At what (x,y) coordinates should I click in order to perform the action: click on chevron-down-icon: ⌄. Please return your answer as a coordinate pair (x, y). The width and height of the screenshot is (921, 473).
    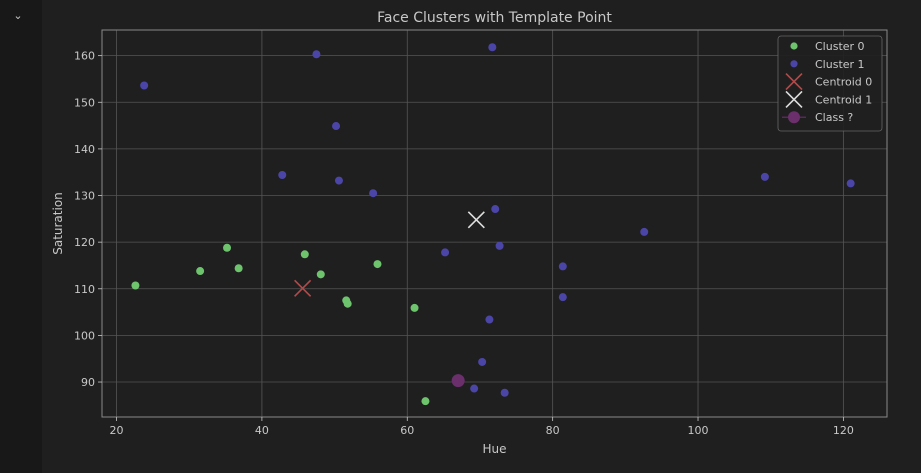
    Looking at the image, I should click on (18, 15).